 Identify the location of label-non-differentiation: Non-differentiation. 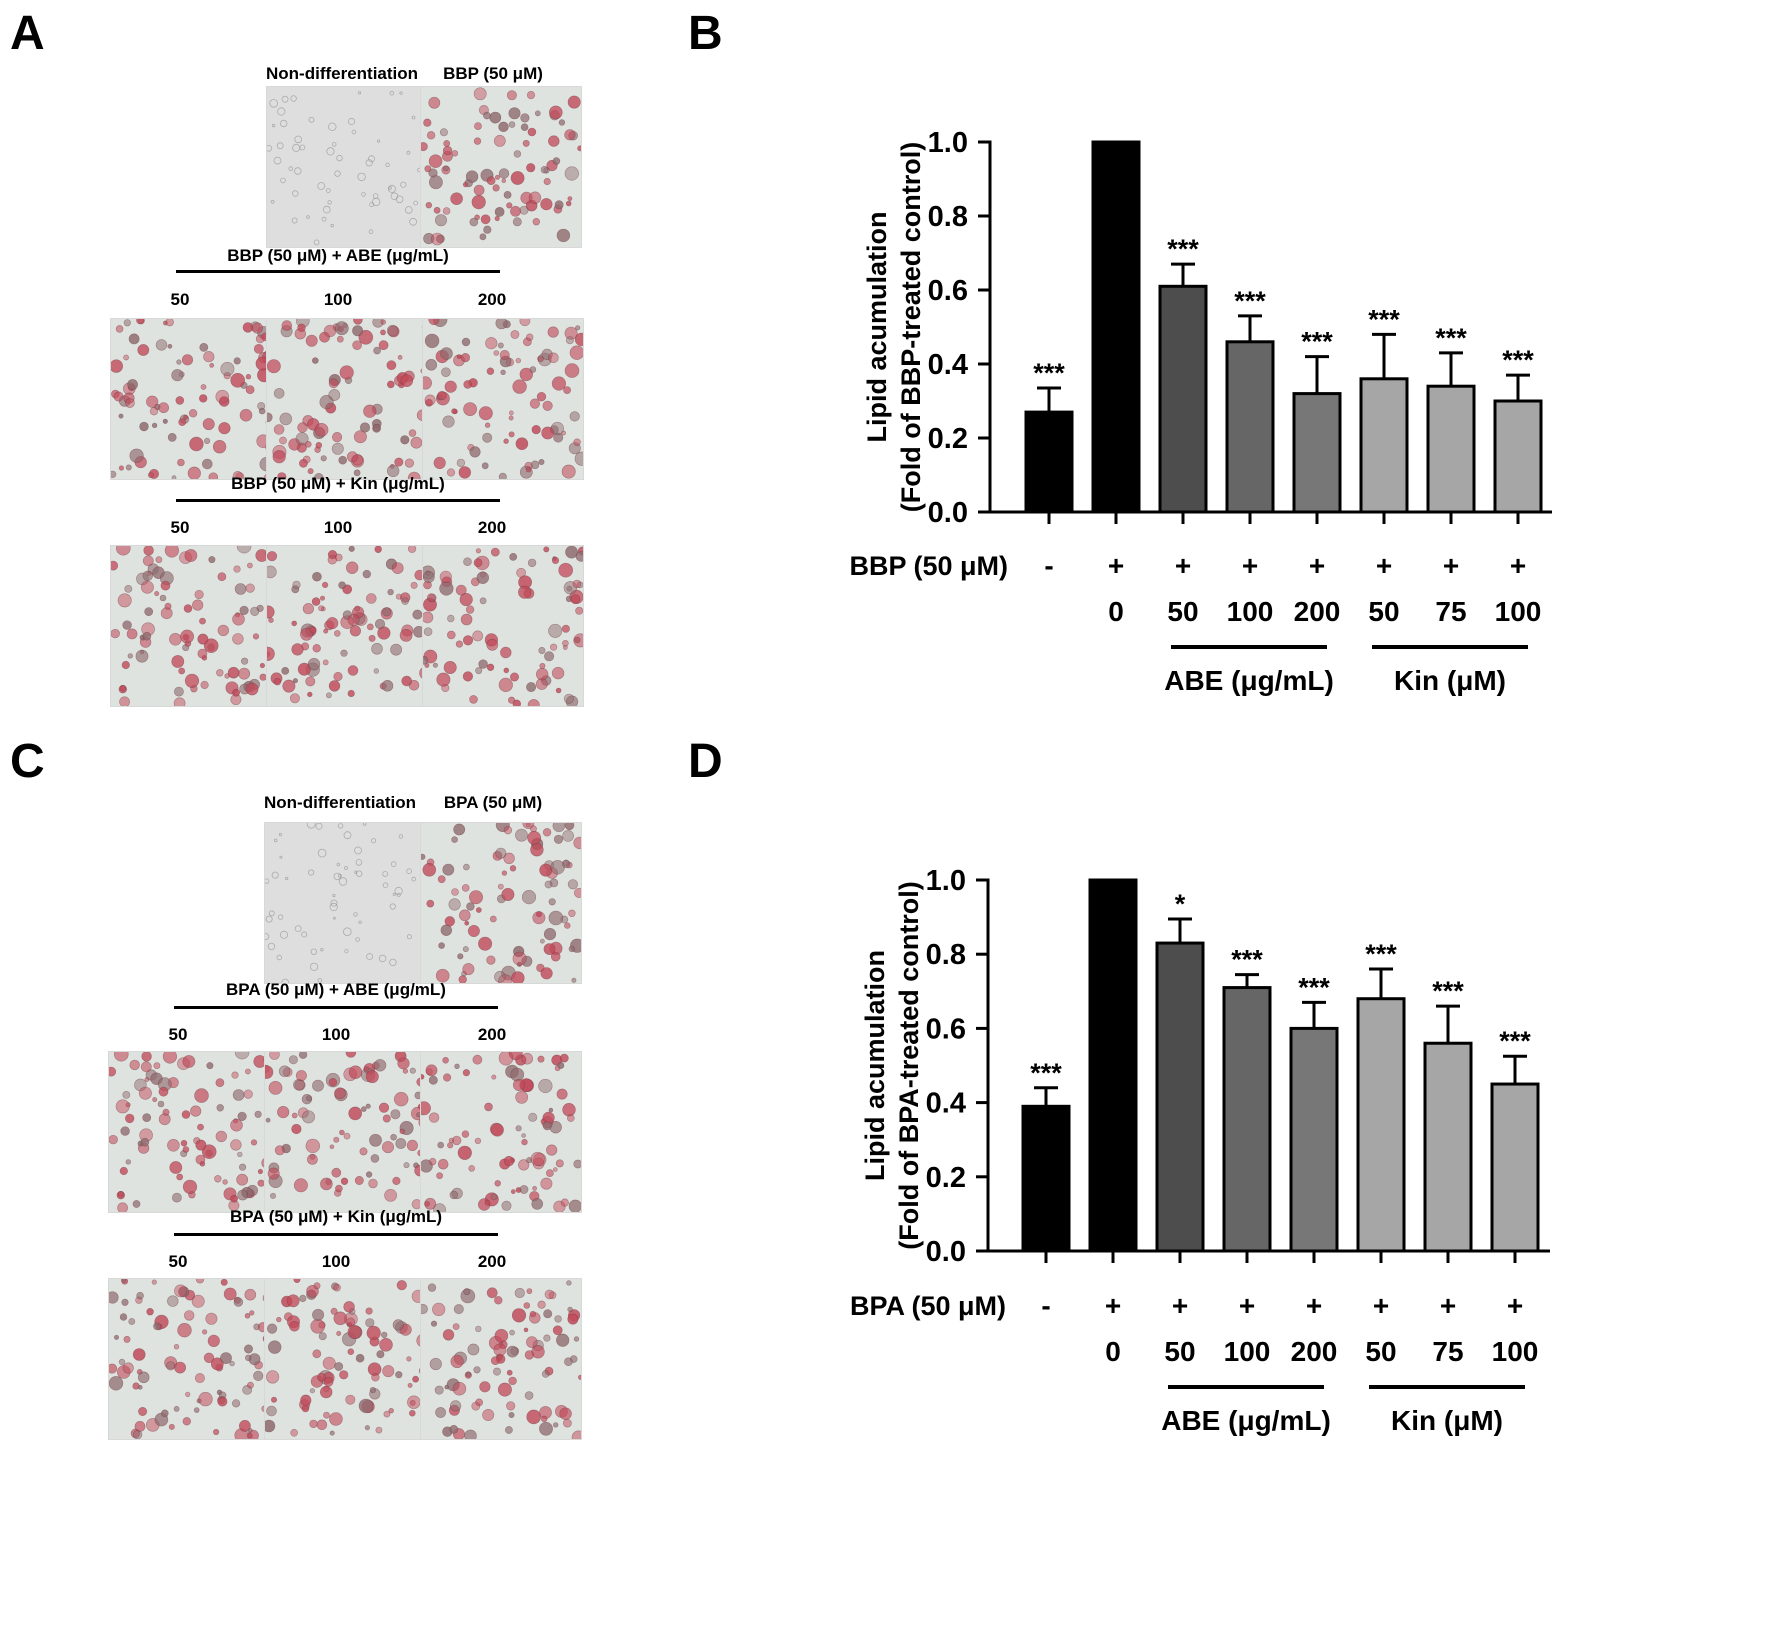
(342, 73).